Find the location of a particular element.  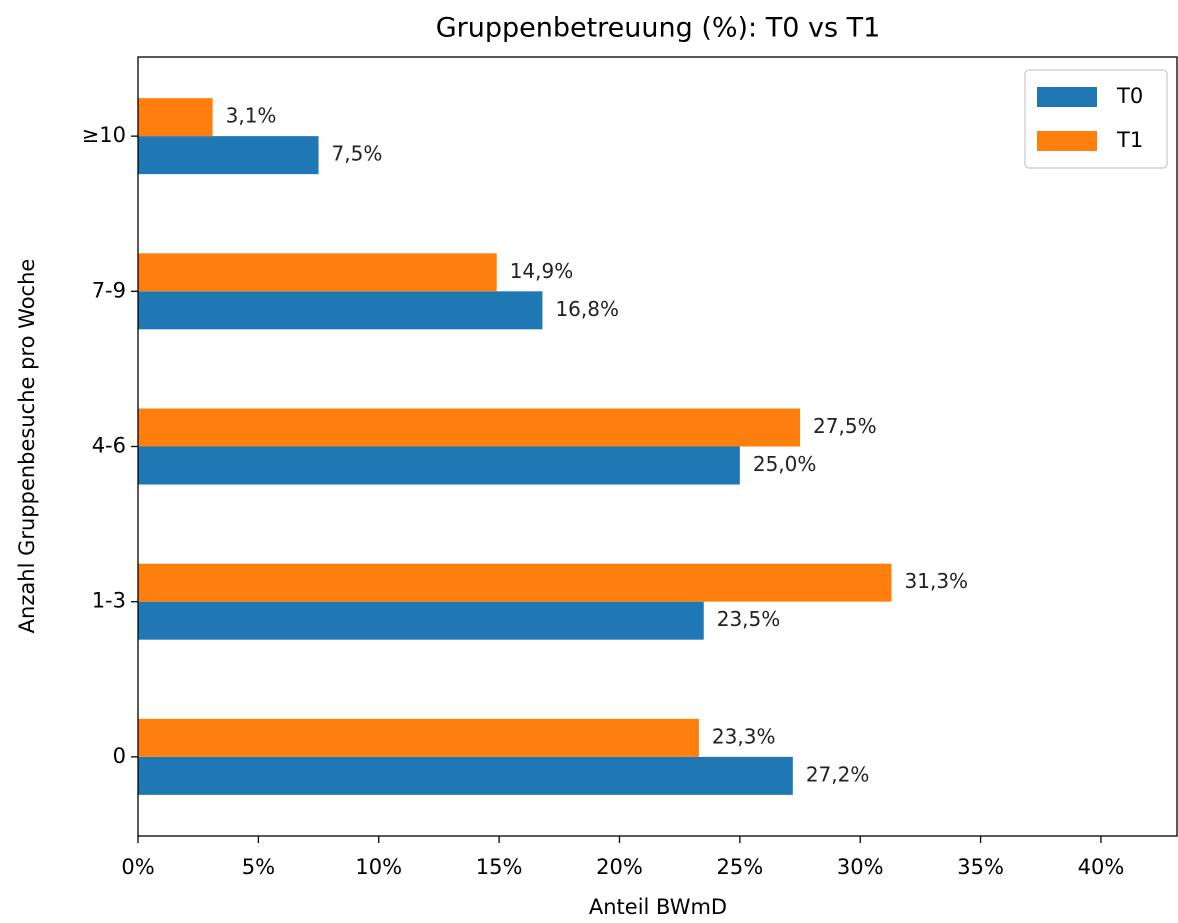

x-tick-label: 15% is located at coordinates (499, 867).